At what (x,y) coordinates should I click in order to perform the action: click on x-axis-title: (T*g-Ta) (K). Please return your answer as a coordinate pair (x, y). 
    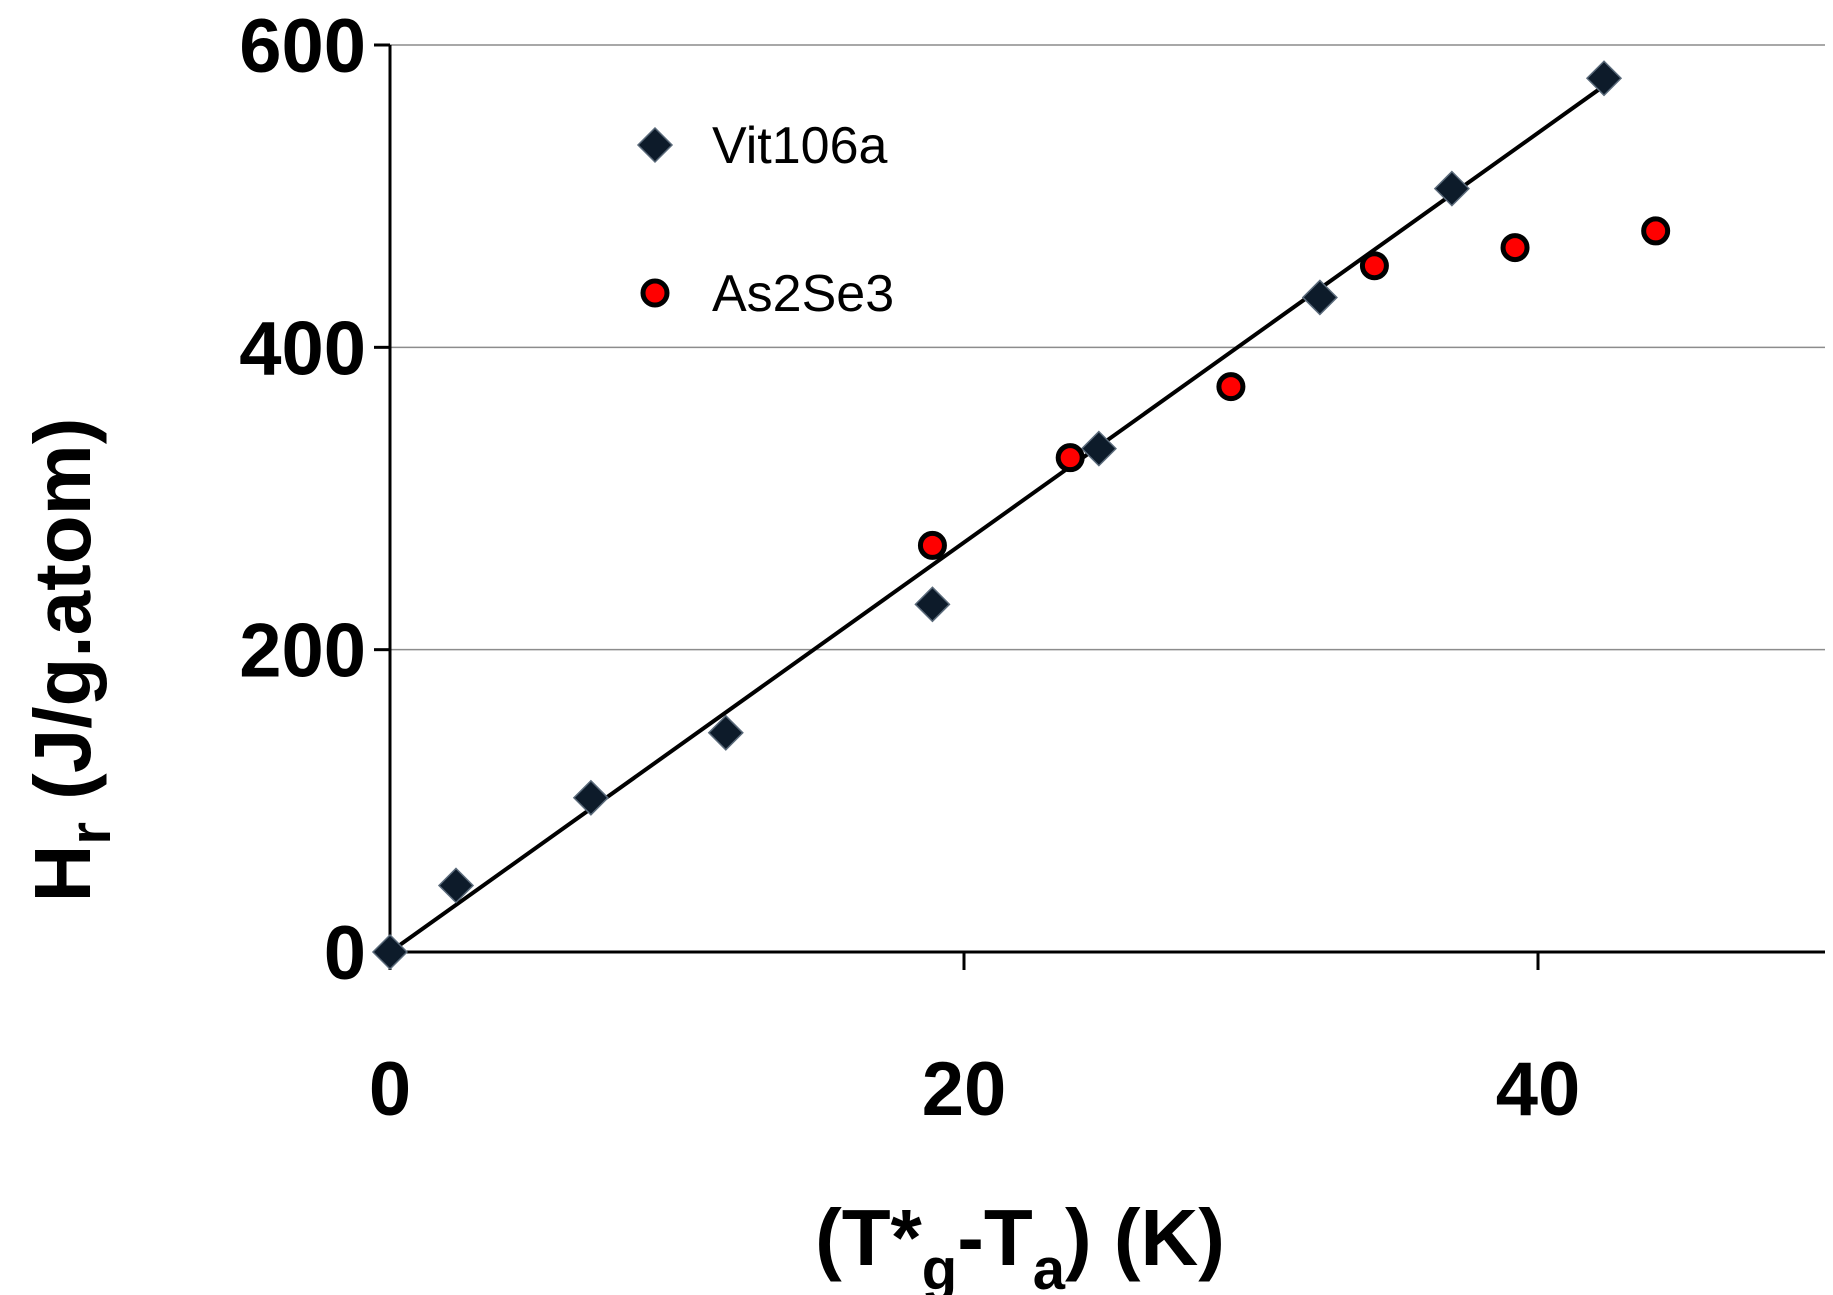
    Looking at the image, I should click on (1020, 1244).